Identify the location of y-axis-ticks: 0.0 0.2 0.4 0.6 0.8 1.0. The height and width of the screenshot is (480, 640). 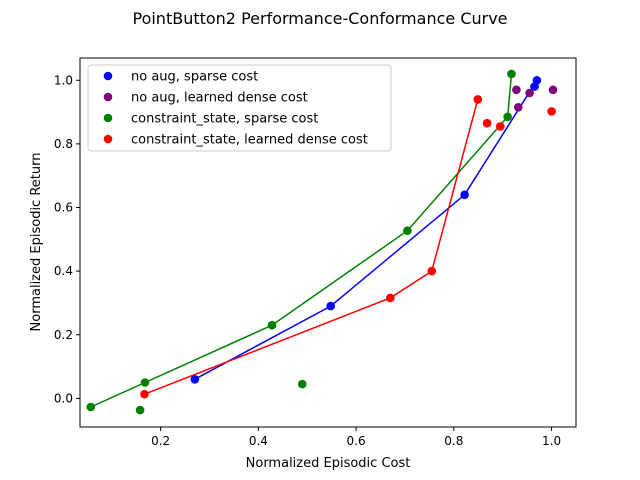
(67, 239).